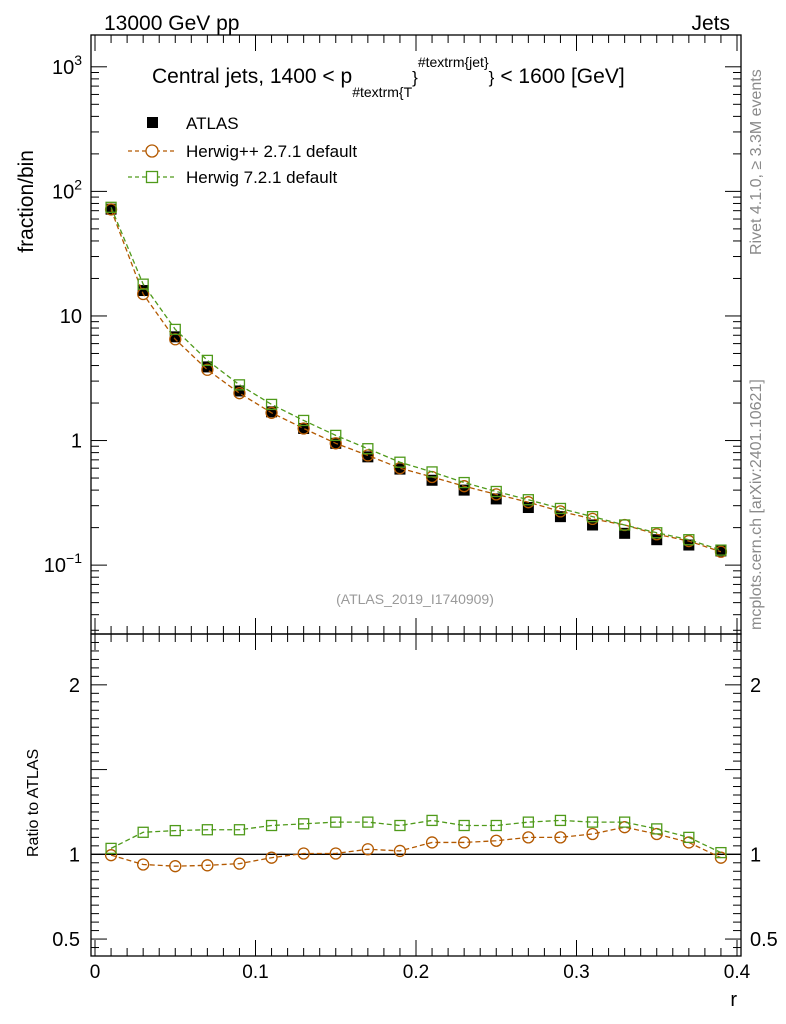 The width and height of the screenshot is (786, 1024). What do you see at coordinates (737, 972) in the screenshot?
I see `x-tick-label: 0.4` at bounding box center [737, 972].